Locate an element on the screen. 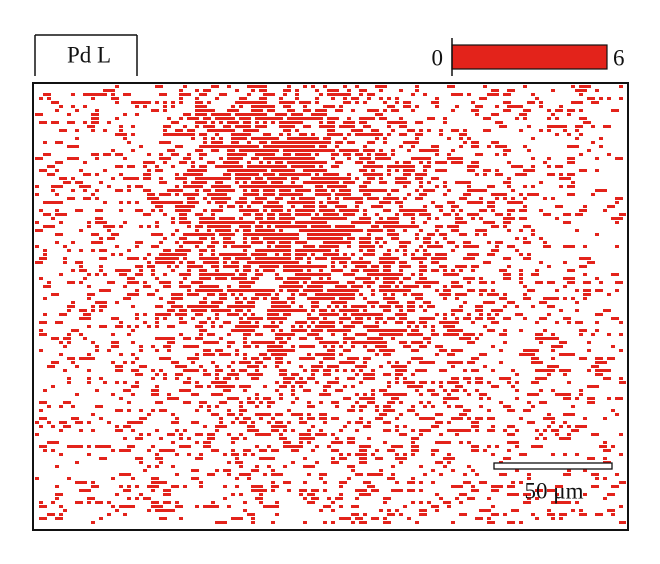 The width and height of the screenshot is (660, 564). label-box is located at coordinates (86, 55).